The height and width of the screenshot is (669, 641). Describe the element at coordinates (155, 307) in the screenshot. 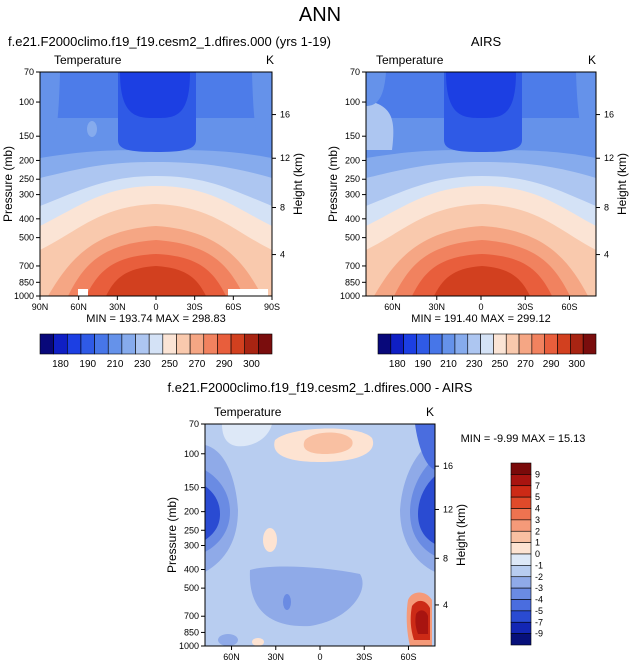

I see `latitude-tick-label: 0` at that location.